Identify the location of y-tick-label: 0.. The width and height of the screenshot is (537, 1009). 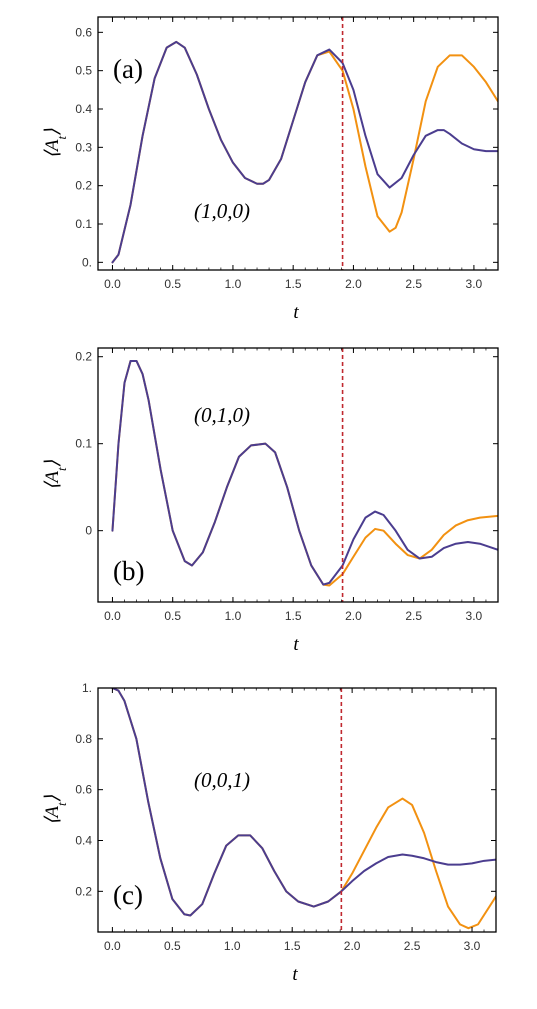
(87, 262).